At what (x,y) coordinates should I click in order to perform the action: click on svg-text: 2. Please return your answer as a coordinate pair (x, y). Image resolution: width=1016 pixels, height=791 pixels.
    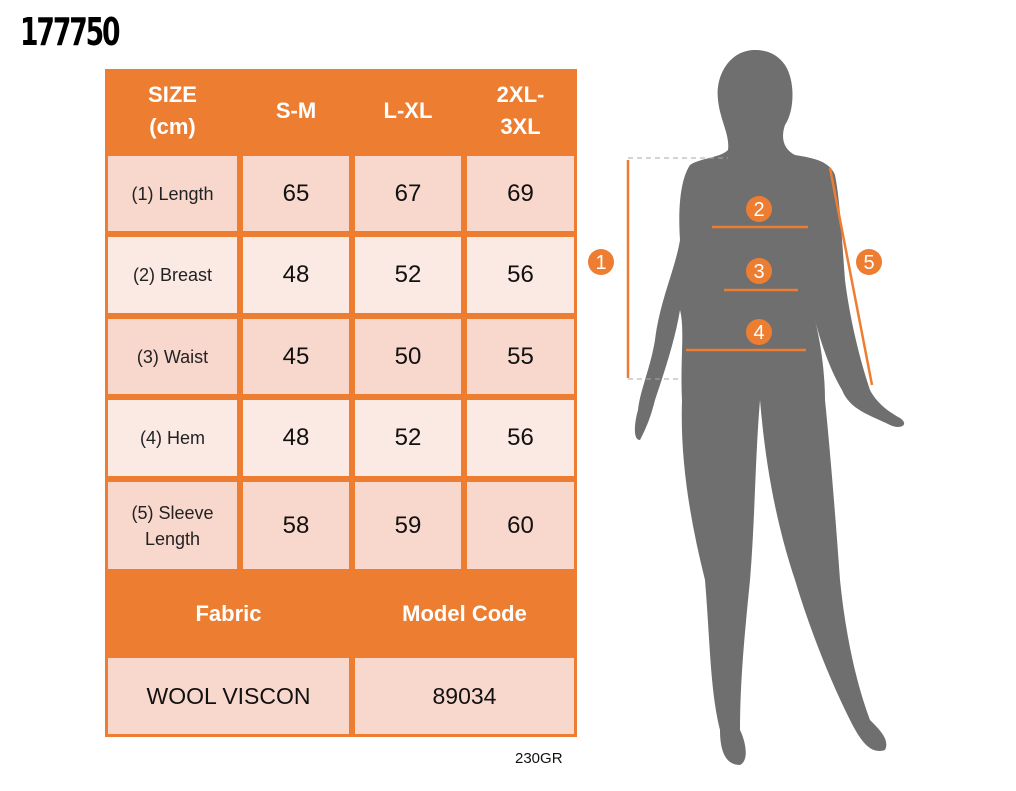
    Looking at the image, I should click on (758, 210).